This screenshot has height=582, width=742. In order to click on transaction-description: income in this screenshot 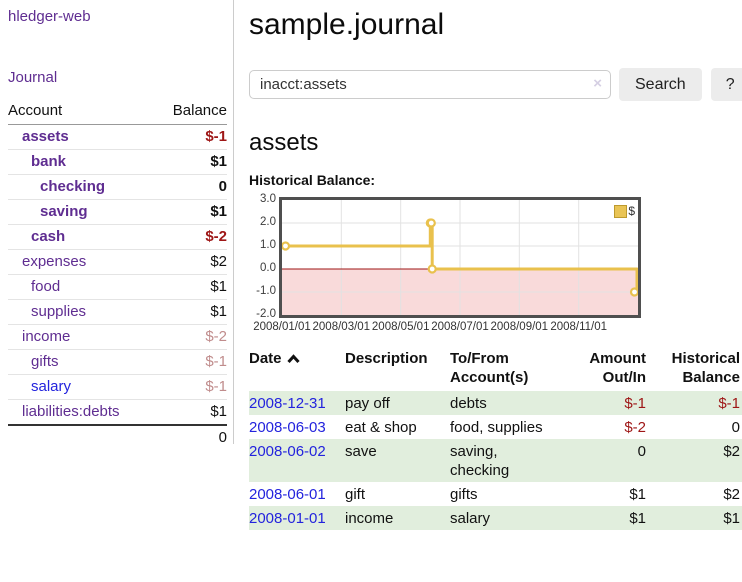, I will do `click(369, 518)`.